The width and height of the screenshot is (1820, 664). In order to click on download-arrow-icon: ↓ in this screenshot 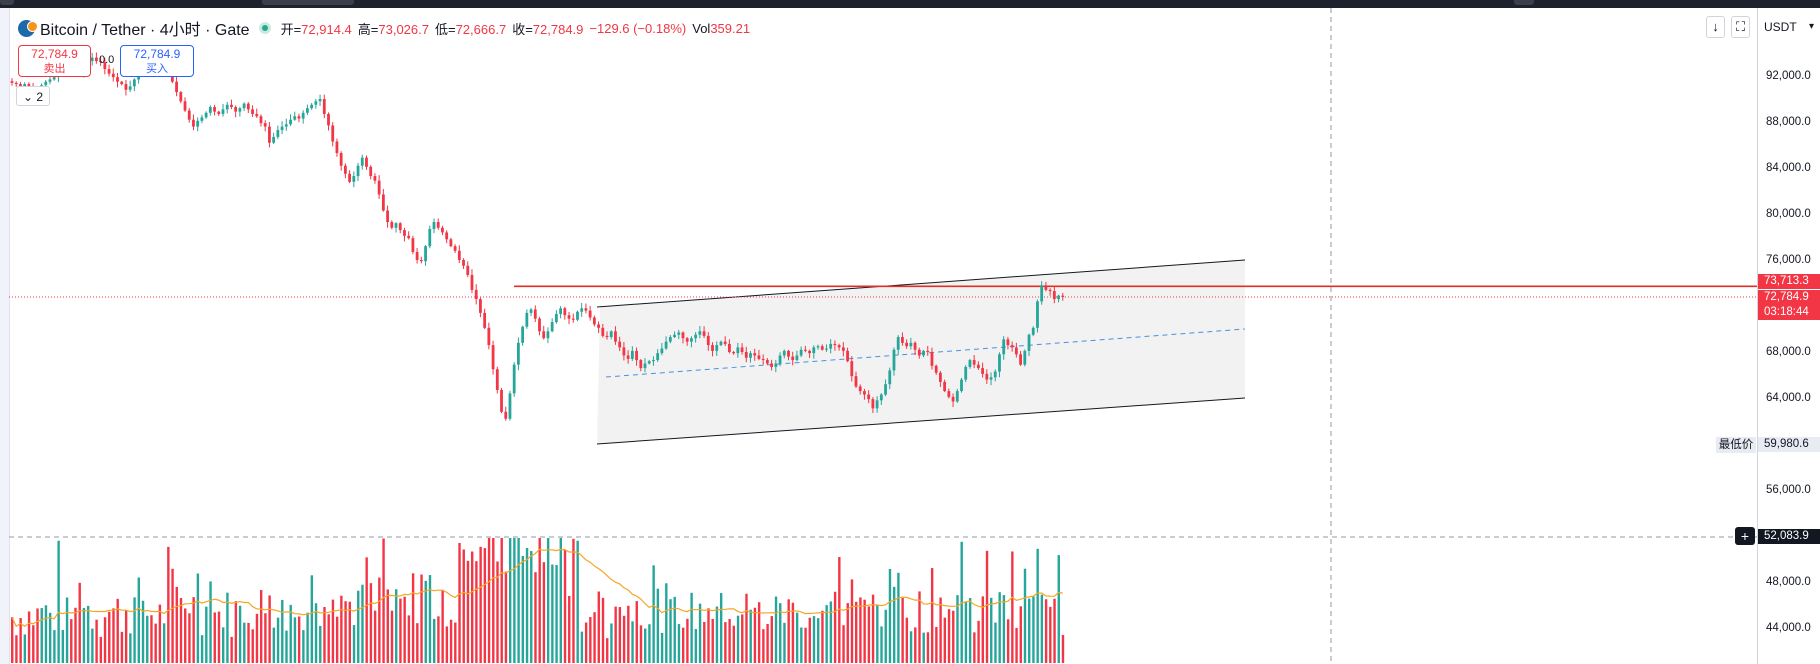, I will do `click(1715, 27)`.